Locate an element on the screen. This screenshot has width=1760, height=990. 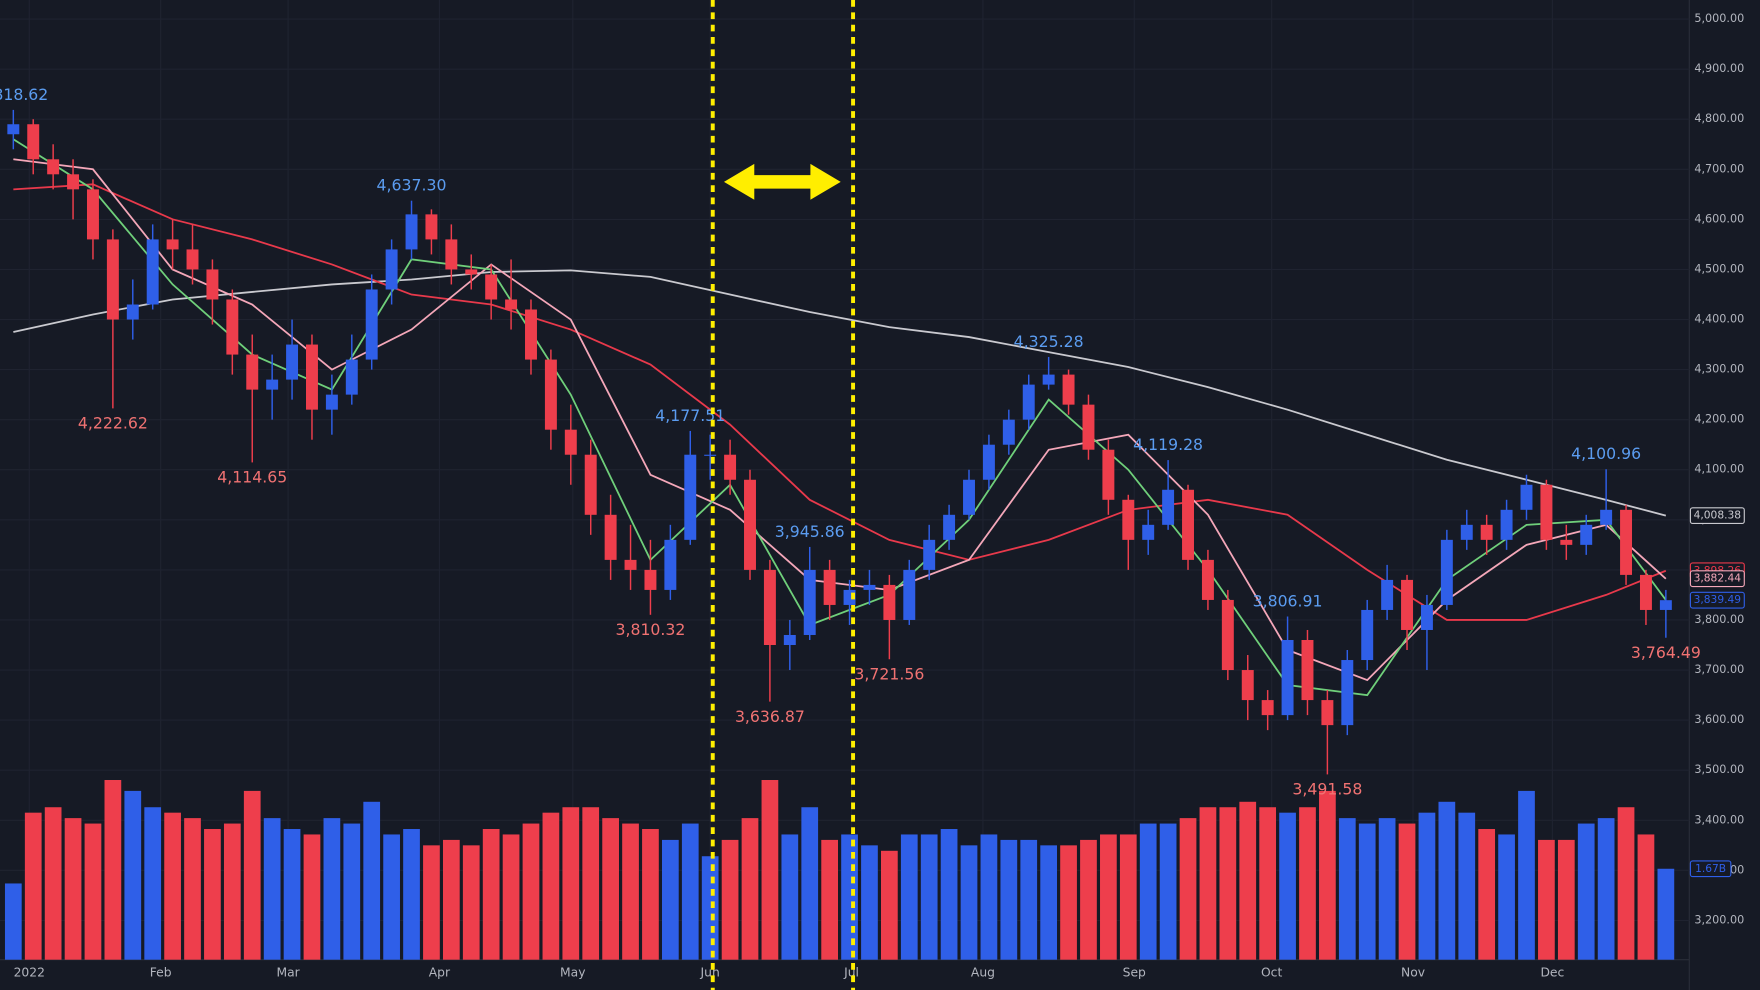
extreme-label: 3,491.58 is located at coordinates (1327, 789).